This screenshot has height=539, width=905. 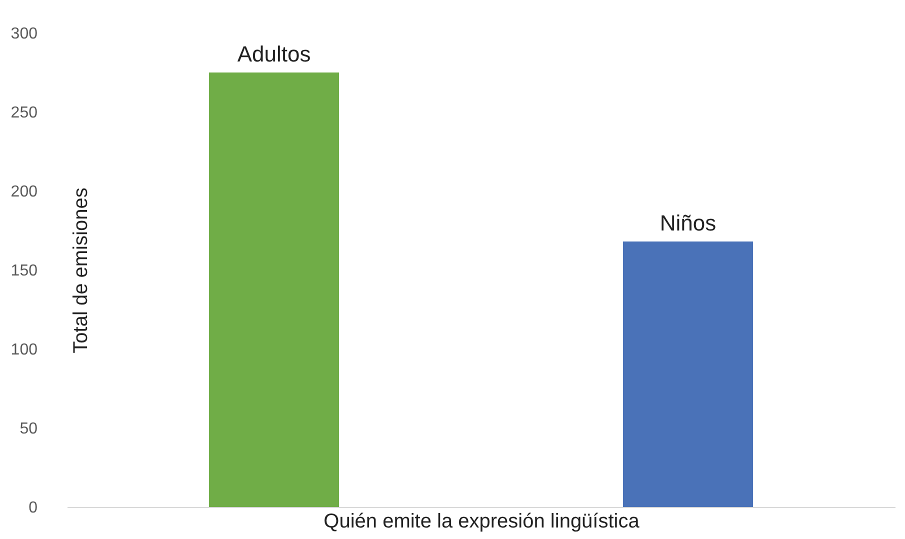 What do you see at coordinates (274, 54) in the screenshot?
I see `x-tick-label: Adultos` at bounding box center [274, 54].